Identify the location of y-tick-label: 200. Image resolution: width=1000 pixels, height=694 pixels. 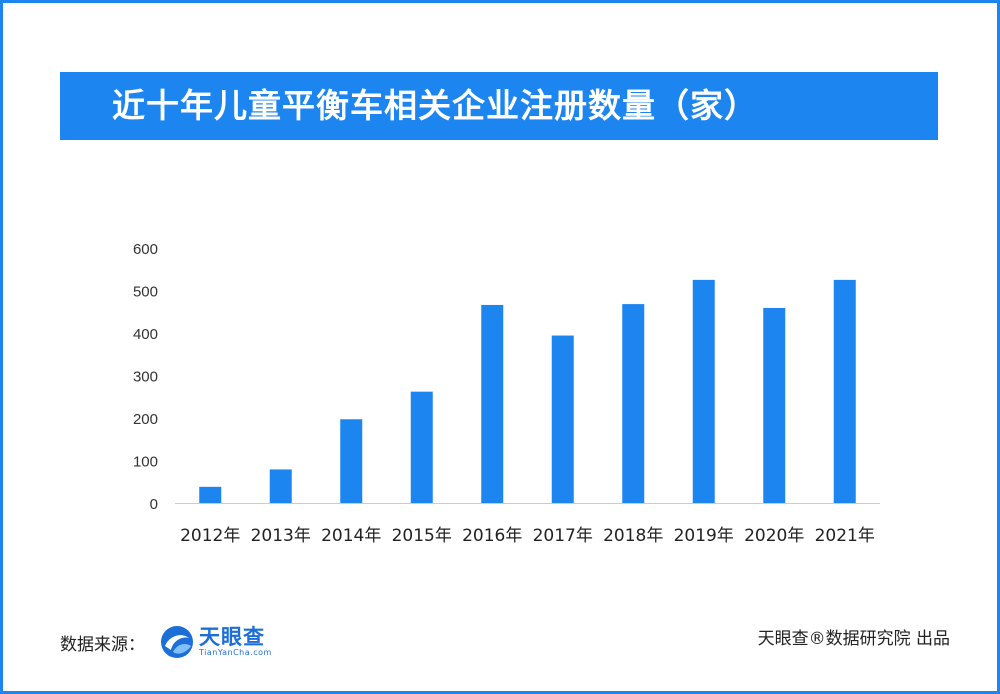
(145, 419).